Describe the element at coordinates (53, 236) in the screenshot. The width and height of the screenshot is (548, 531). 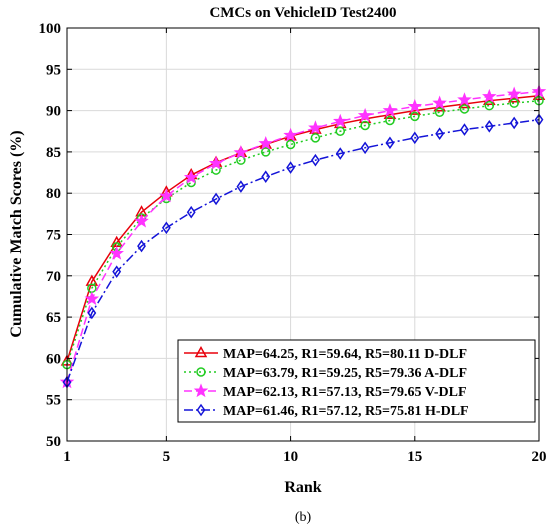
I see `y-tick-label: 75` at that location.